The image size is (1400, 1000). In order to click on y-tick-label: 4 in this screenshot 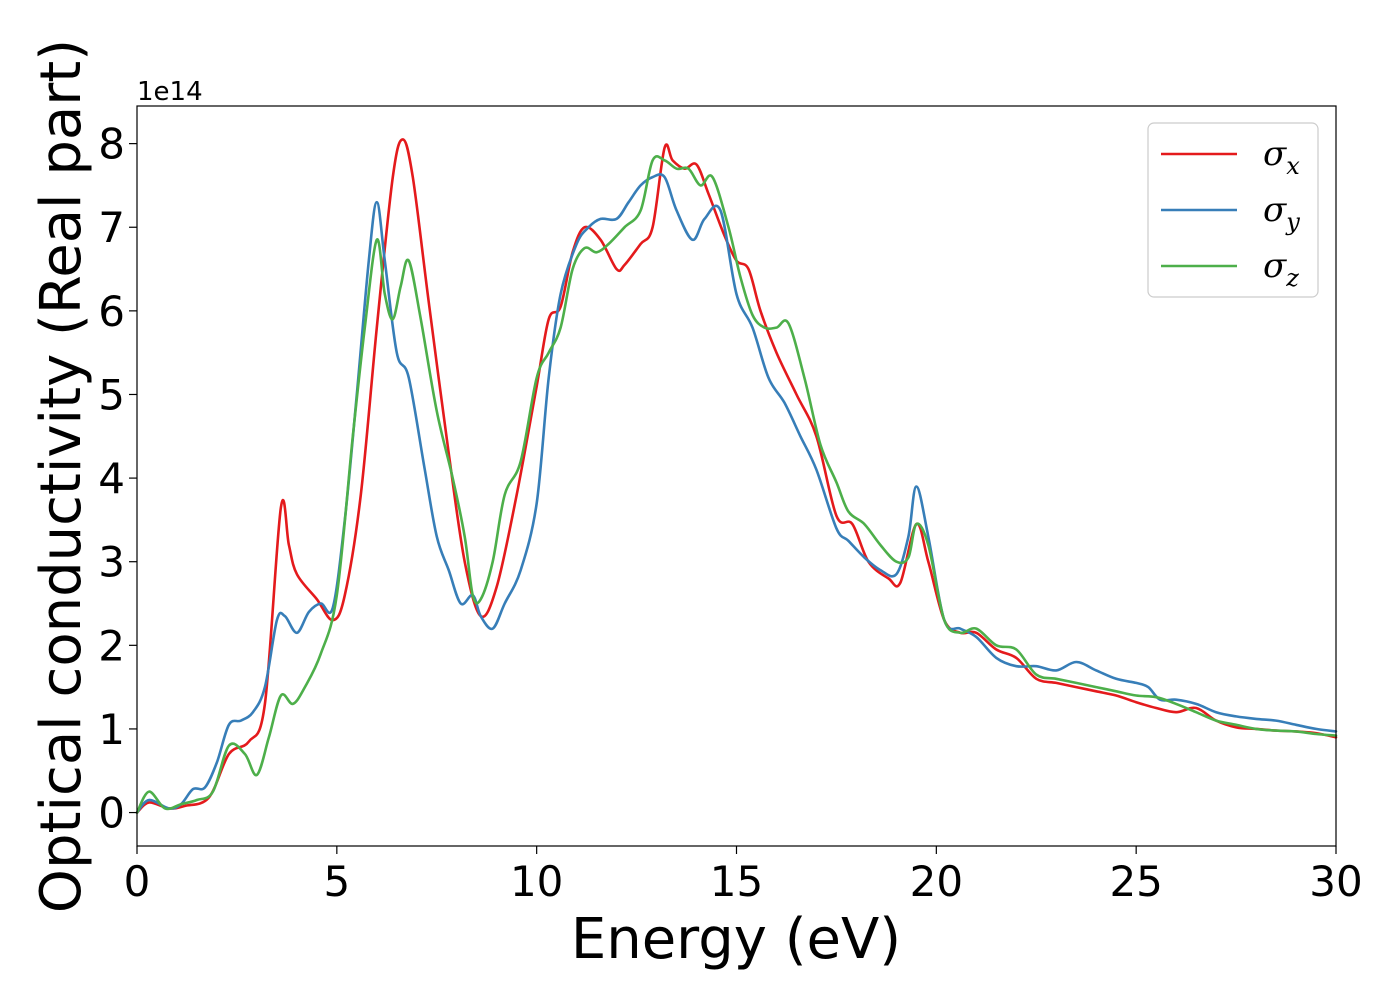, I will do `click(111, 478)`.